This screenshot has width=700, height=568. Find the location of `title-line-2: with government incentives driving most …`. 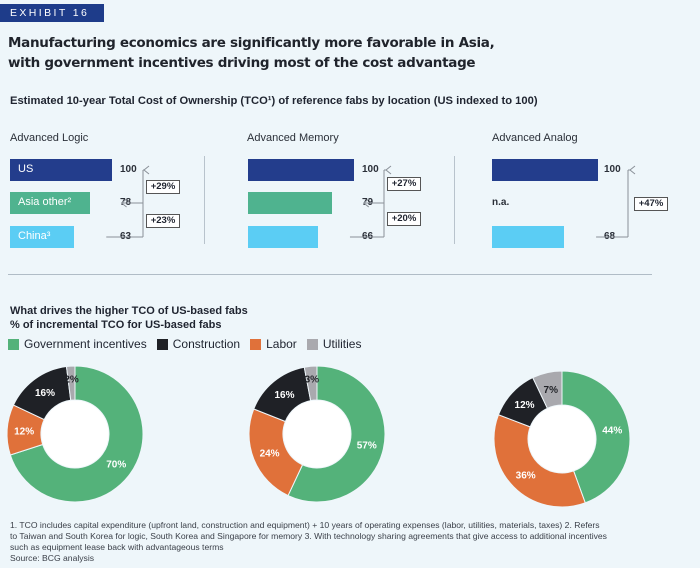

title-line-2: with government incentives driving most … is located at coordinates (242, 63).